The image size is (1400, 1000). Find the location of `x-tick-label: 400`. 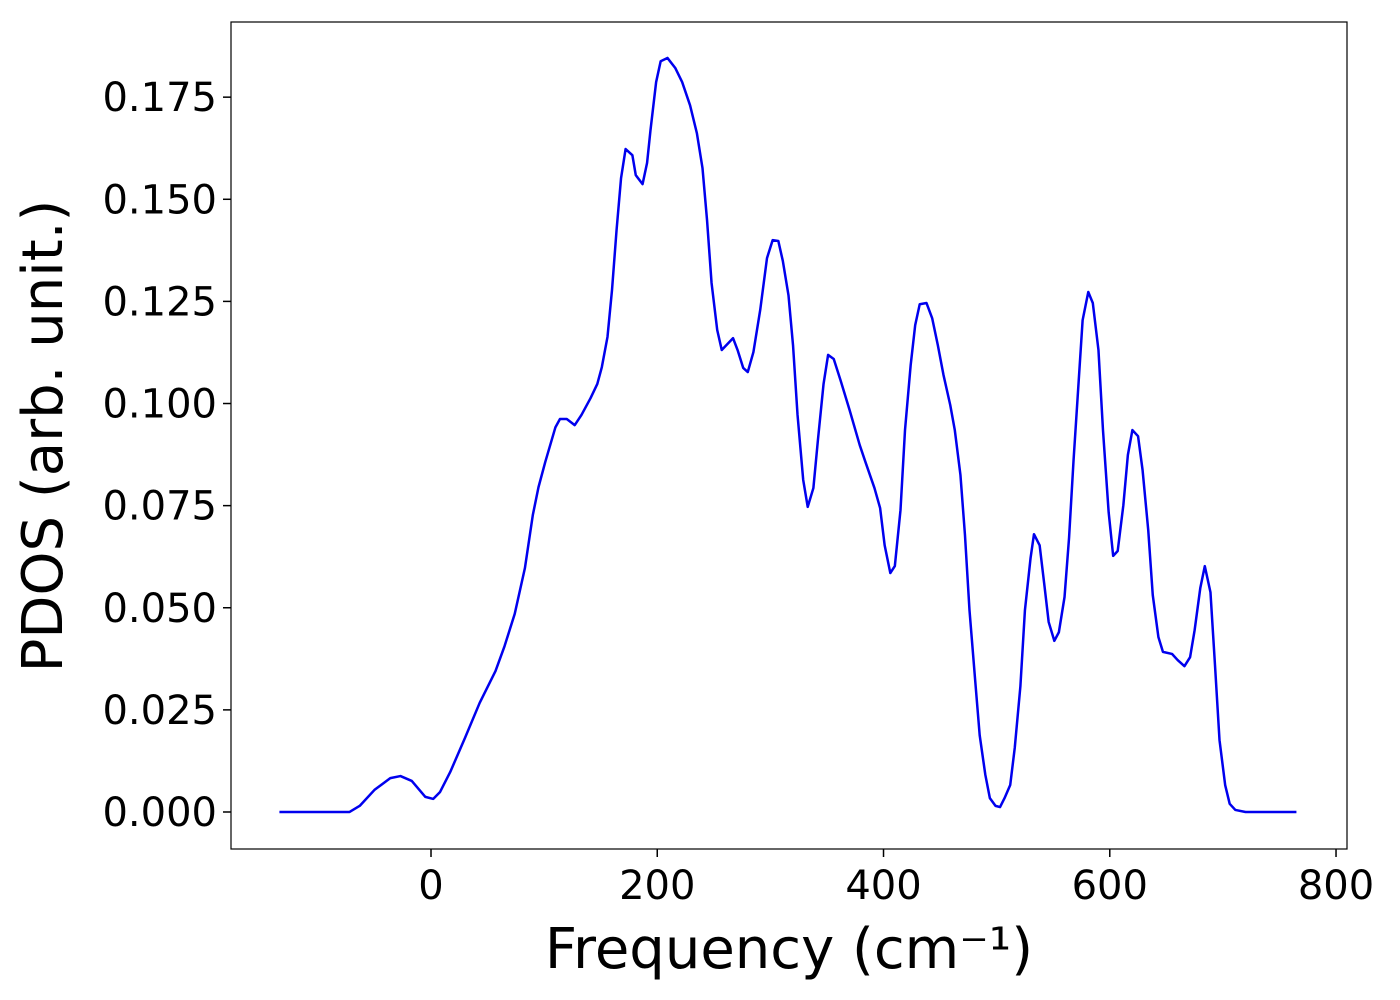

x-tick-label: 400 is located at coordinates (883, 886).